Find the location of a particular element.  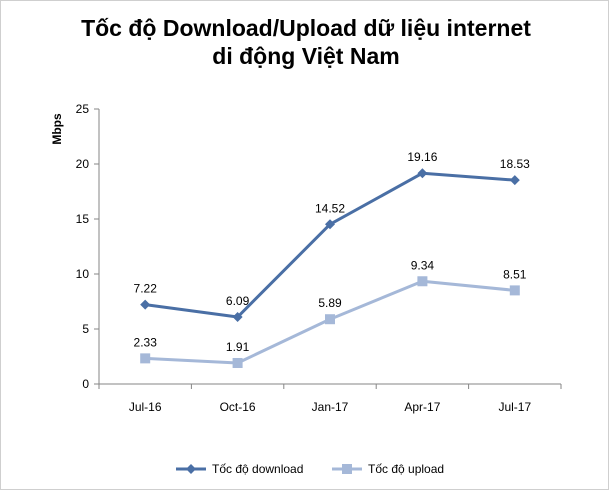

y-tick-label: 25 is located at coordinates (83, 109).